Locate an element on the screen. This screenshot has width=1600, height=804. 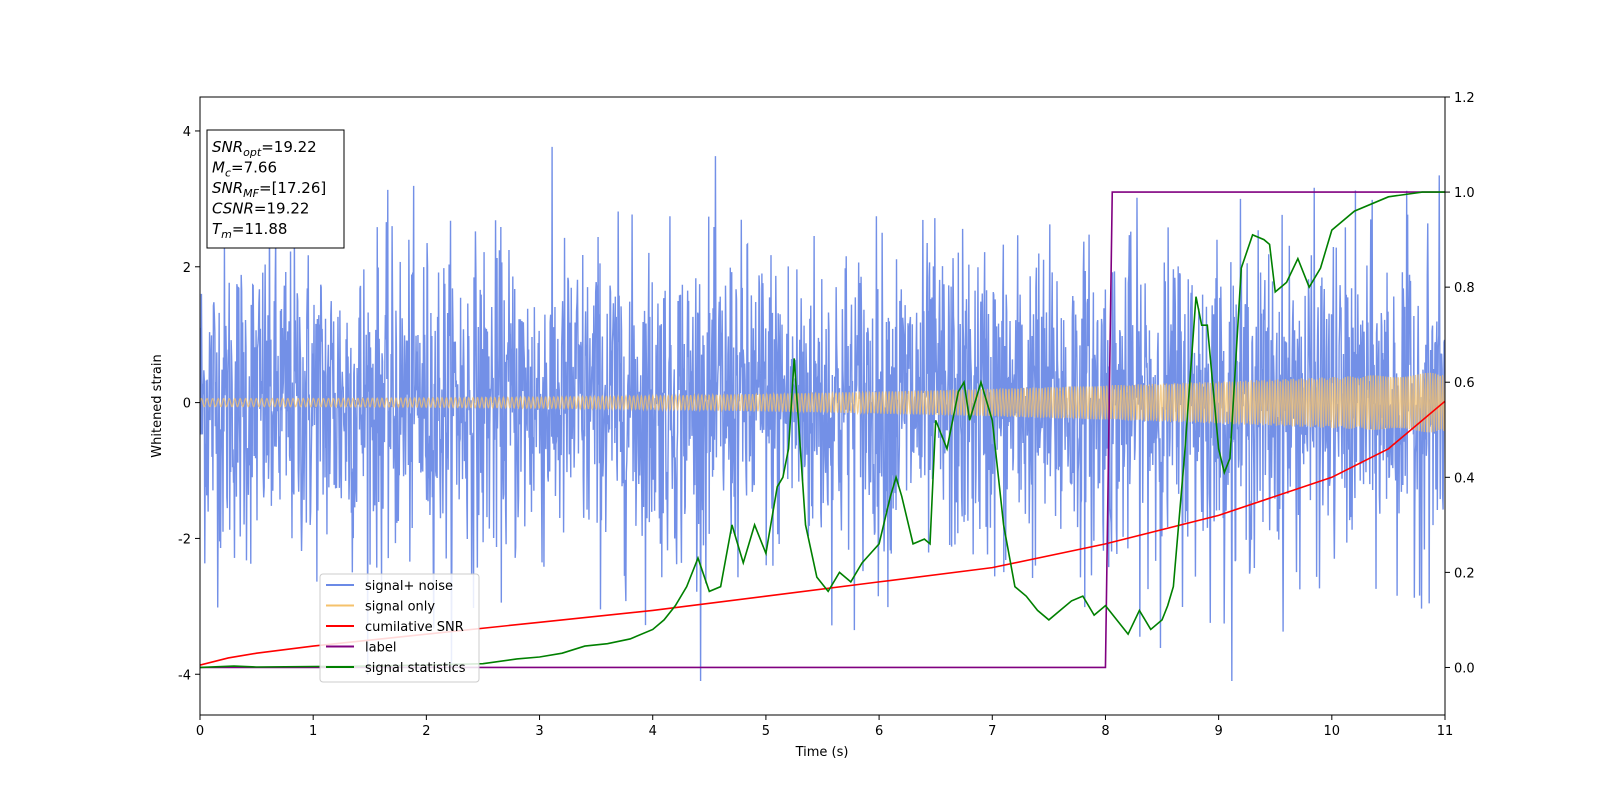
y2-tick-label: 0.0 is located at coordinates (1464, 668).